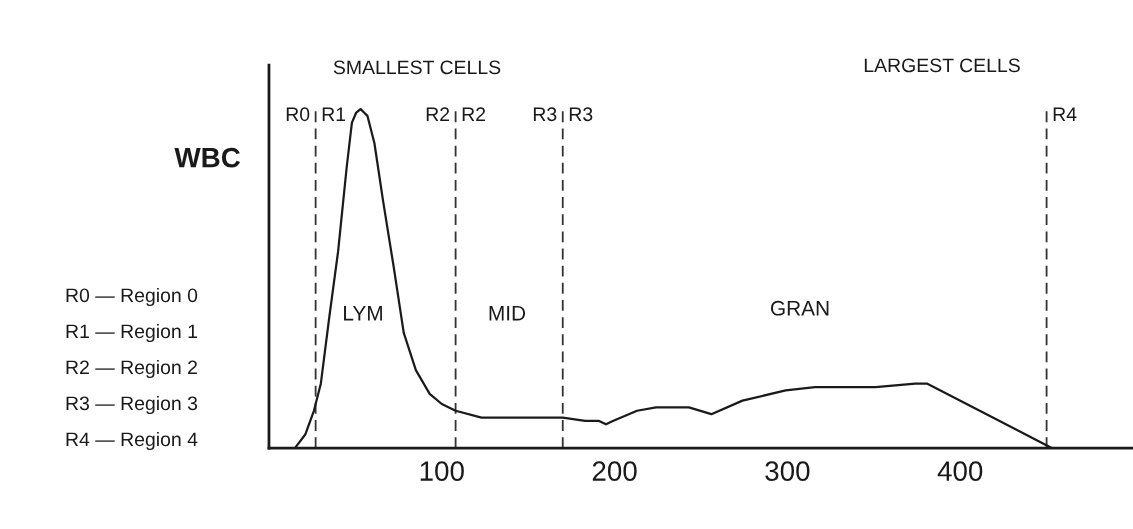 The height and width of the screenshot is (529, 1133). What do you see at coordinates (334, 114) in the screenshot?
I see `ref-line-label: R1` at bounding box center [334, 114].